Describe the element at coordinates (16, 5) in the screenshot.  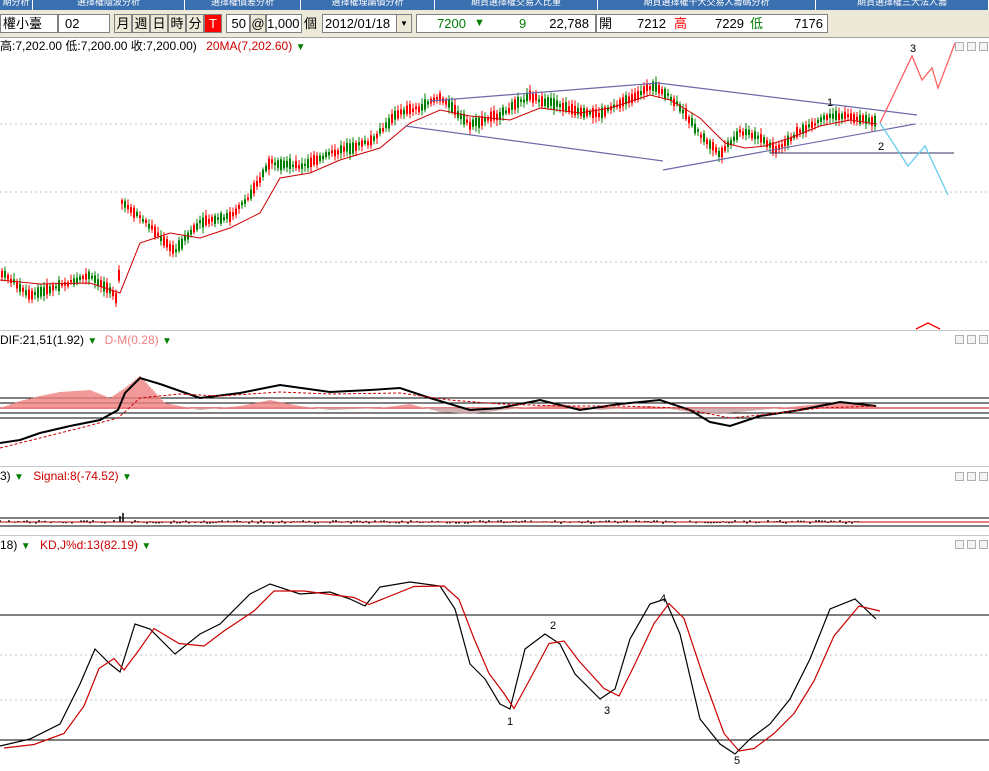
I see `menu-tab-futures-analysis: 期分析` at that location.